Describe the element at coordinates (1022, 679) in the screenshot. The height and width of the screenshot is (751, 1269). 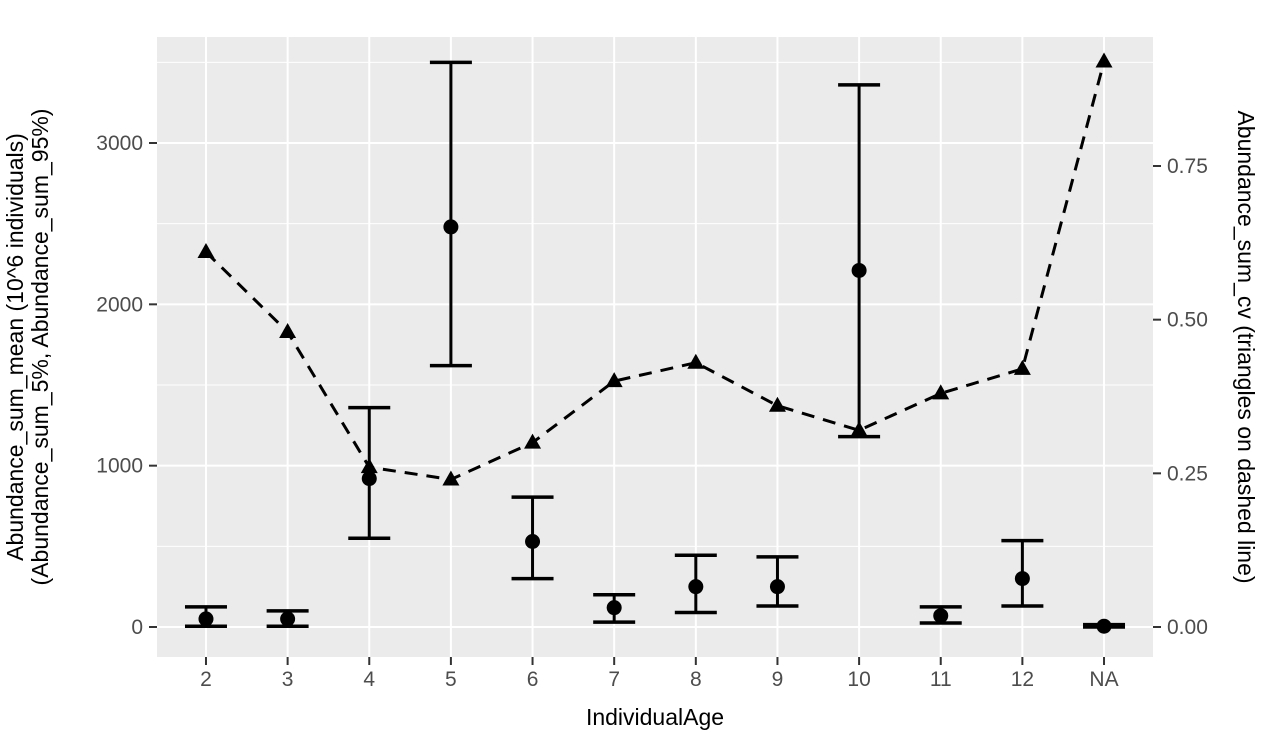
I see `x-axis-tick-label: 12` at that location.